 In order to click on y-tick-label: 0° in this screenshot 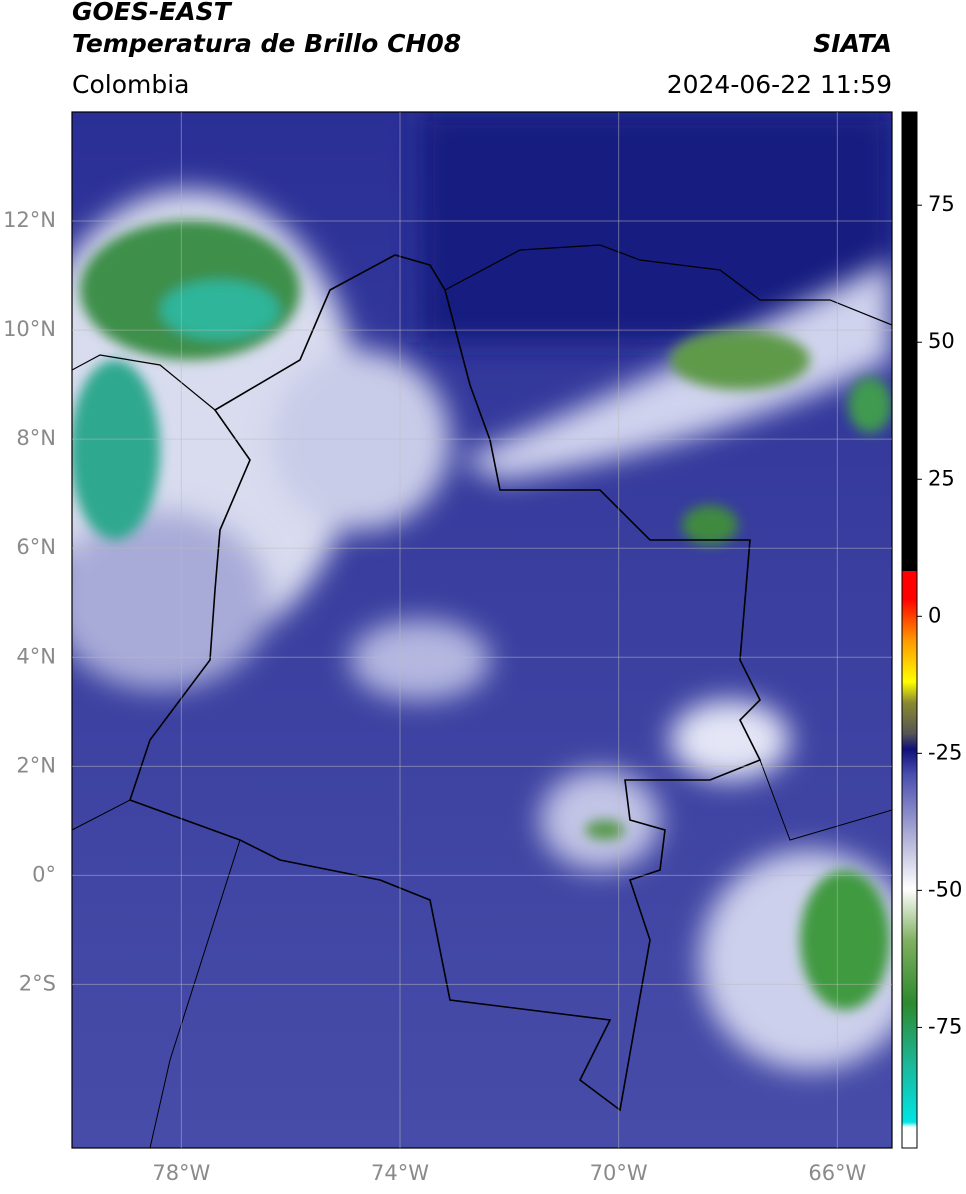, I will do `click(44, 874)`.